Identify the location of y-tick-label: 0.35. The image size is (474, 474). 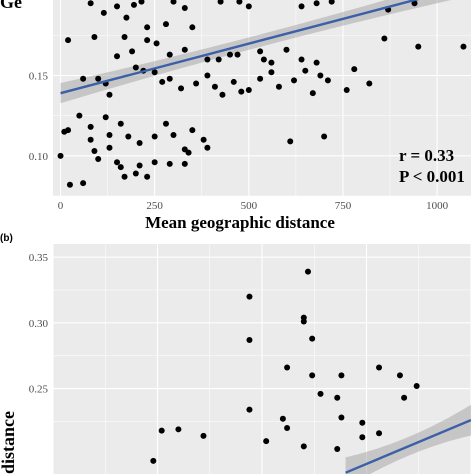
(39, 258).